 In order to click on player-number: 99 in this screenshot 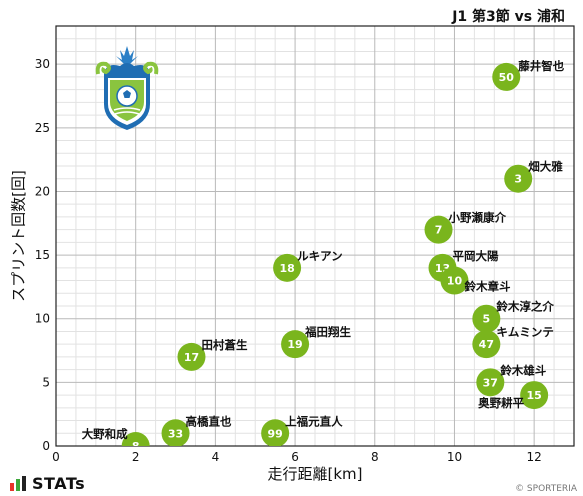, I will do `click(274, 433)`.